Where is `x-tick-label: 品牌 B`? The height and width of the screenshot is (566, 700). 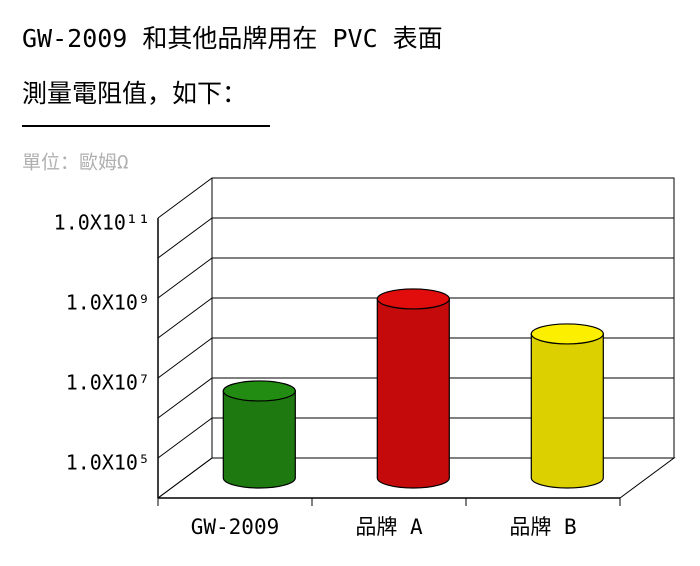 x-tick-label: 品牌 B is located at coordinates (542, 527).